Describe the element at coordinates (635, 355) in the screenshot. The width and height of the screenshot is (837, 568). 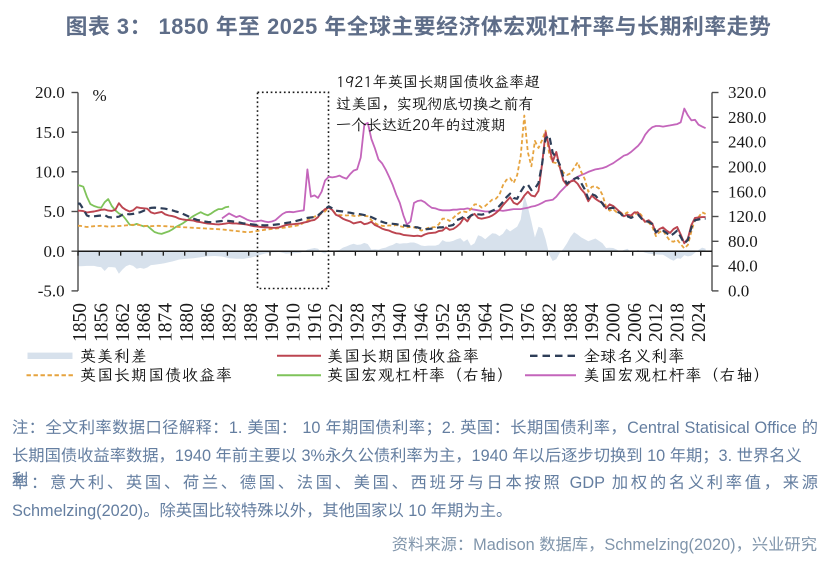
I see `svg-text: 全球名义利率` at that location.